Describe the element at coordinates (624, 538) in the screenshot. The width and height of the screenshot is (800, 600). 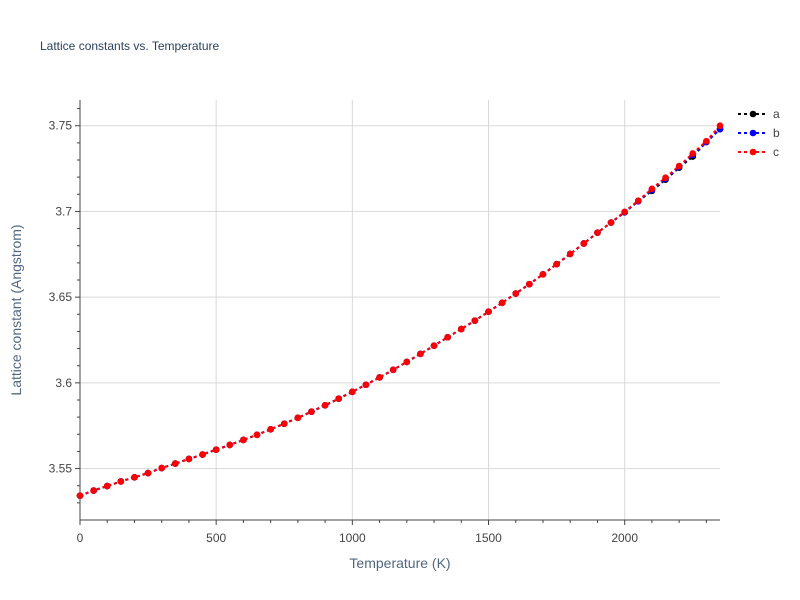
I see `x-tick-label: 2000` at that location.